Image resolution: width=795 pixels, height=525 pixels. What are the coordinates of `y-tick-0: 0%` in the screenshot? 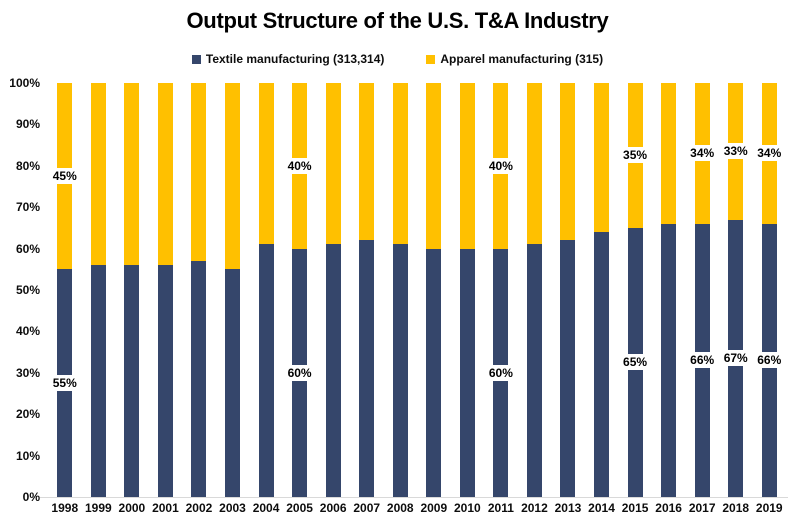 It's located at (31, 497).